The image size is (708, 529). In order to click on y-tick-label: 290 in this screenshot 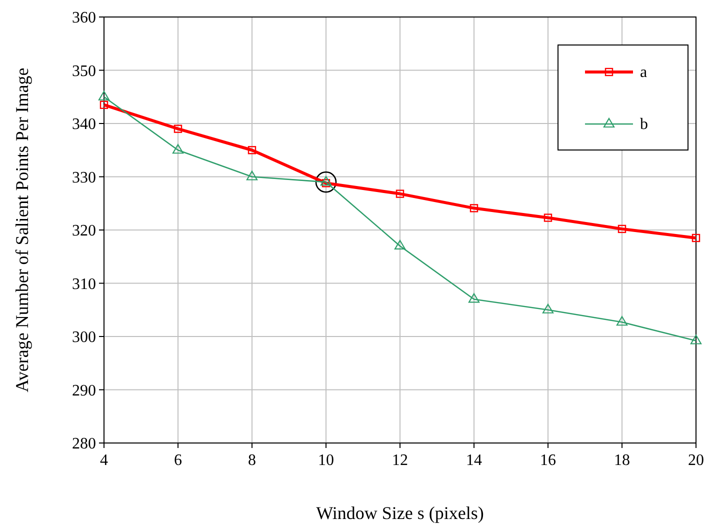, I will do `click(84, 391)`.